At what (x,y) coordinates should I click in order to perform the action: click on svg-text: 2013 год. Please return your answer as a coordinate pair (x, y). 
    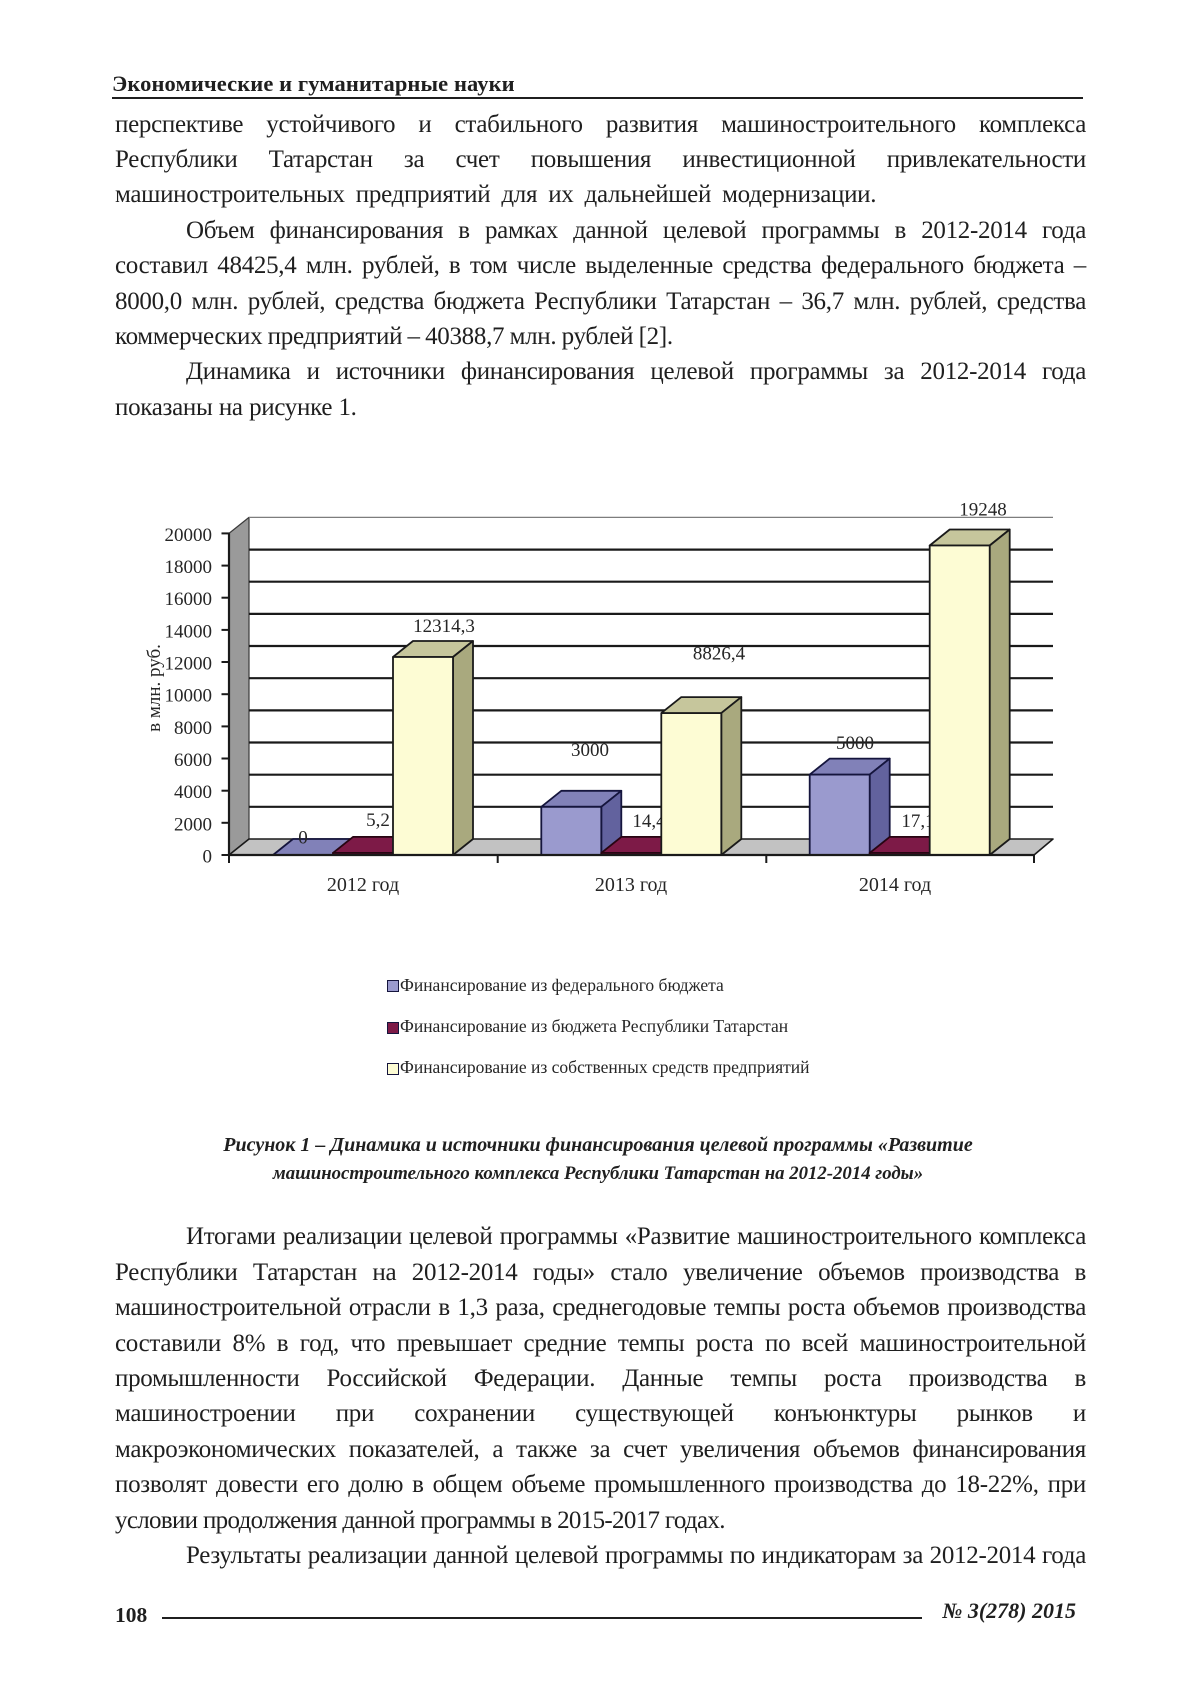
    Looking at the image, I should click on (631, 885).